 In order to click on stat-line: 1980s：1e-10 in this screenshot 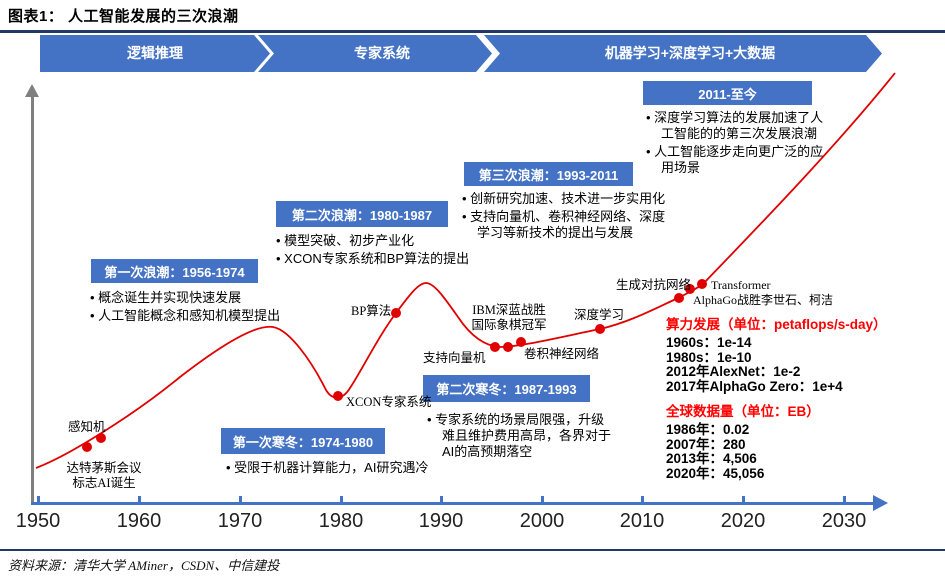, I will do `click(709, 357)`.